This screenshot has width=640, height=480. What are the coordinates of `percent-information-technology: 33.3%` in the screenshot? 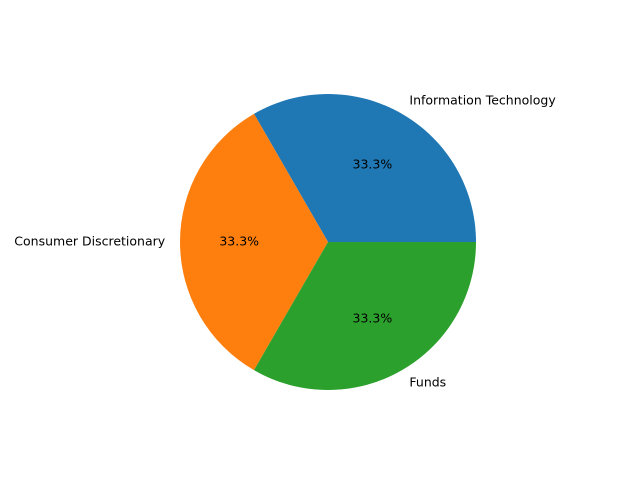 It's located at (373, 164).